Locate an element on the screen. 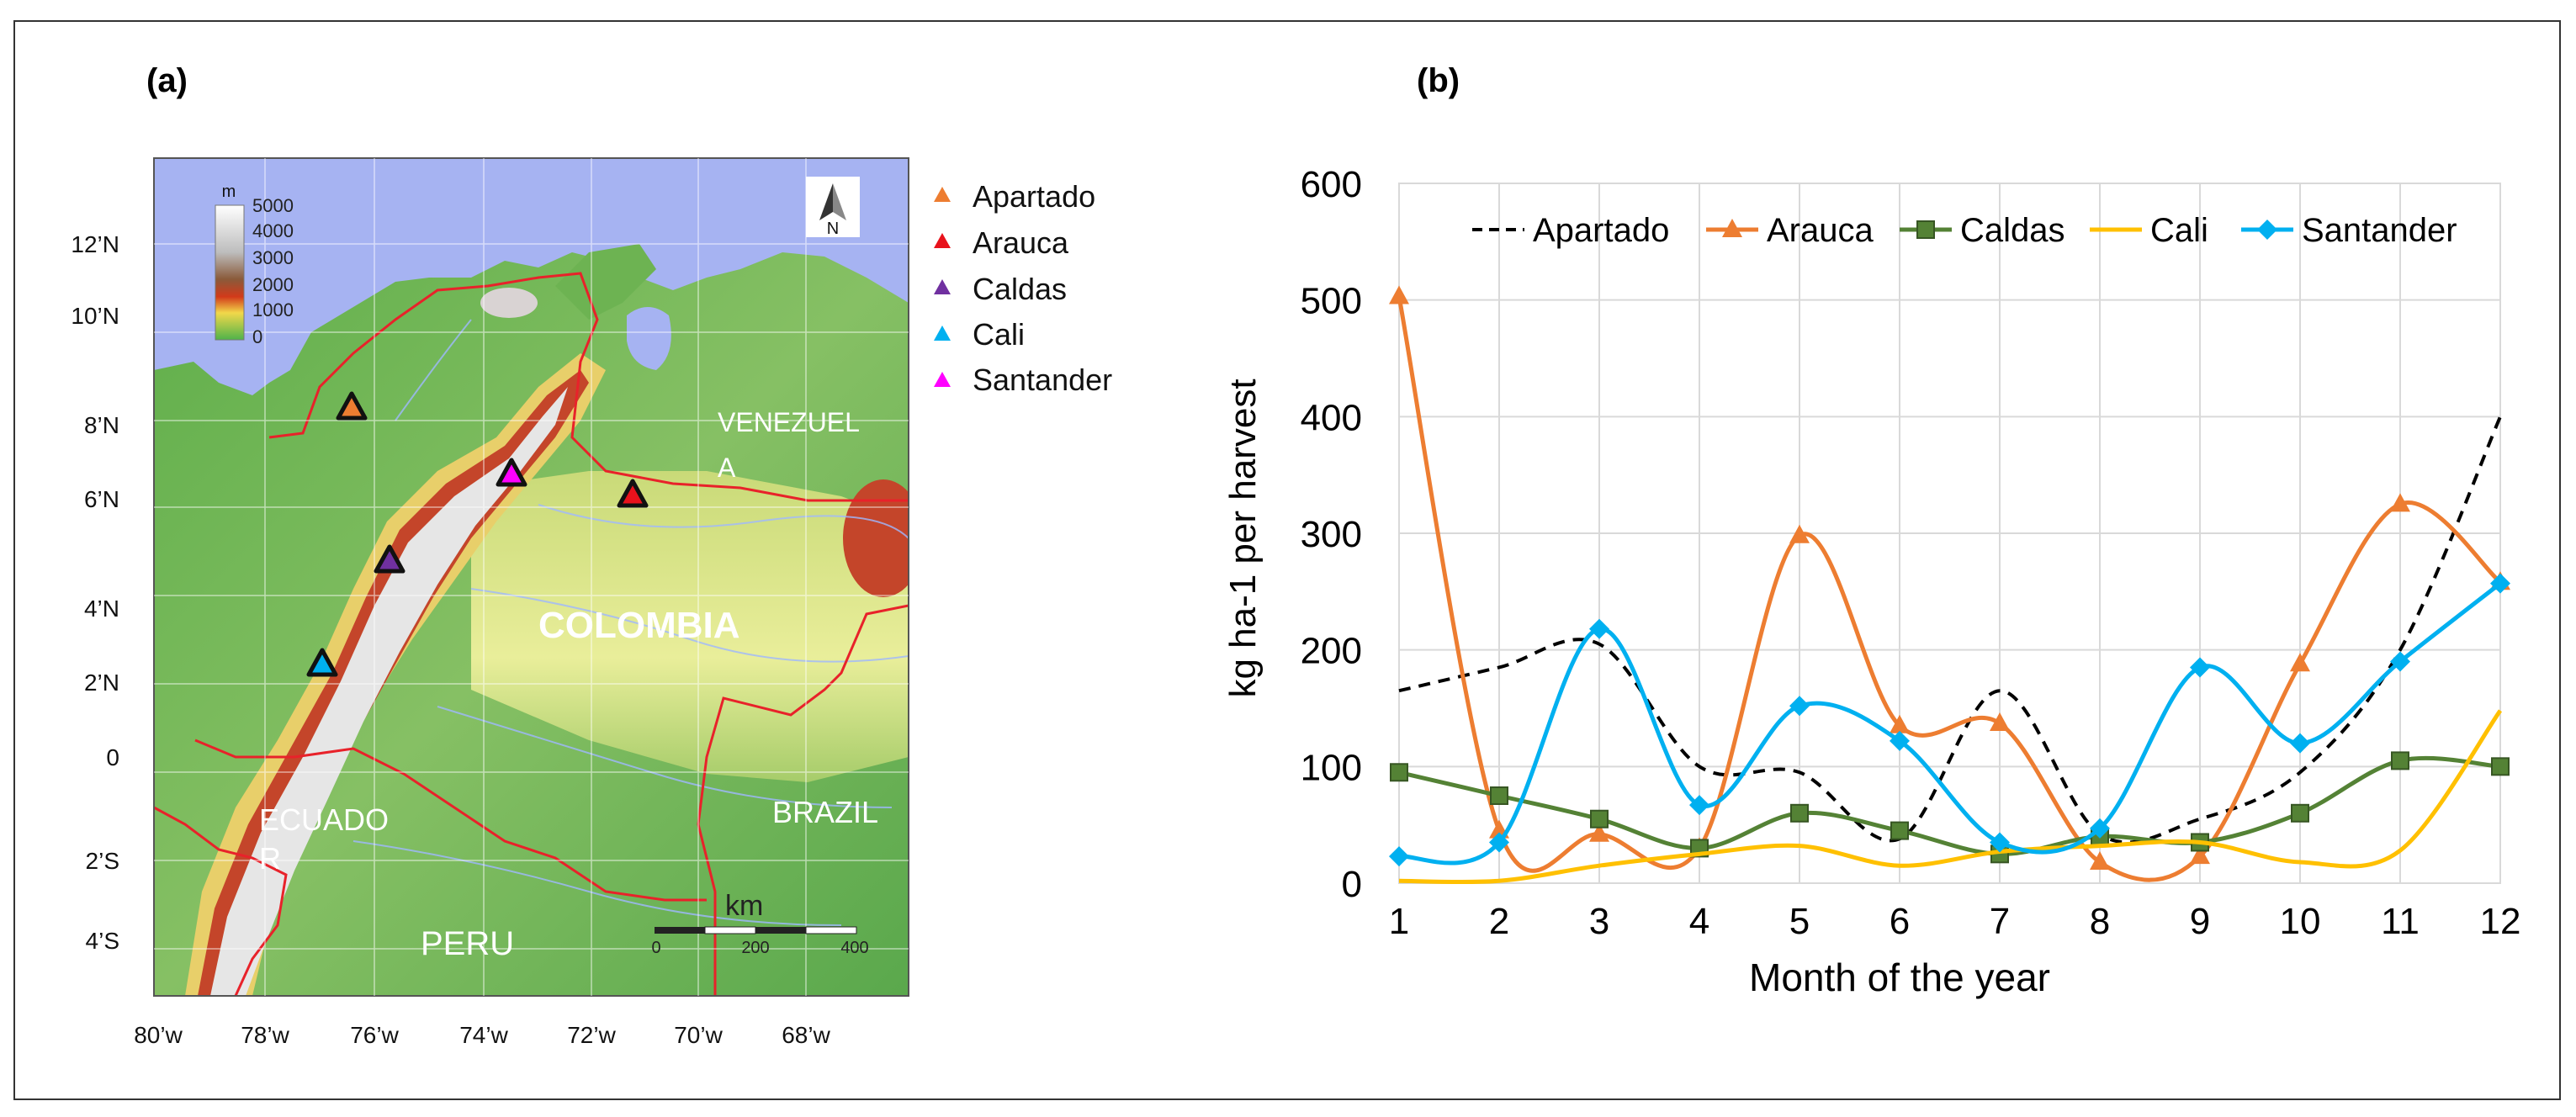 The image size is (2576, 1117). lat-label: 6’N is located at coordinates (101, 499).